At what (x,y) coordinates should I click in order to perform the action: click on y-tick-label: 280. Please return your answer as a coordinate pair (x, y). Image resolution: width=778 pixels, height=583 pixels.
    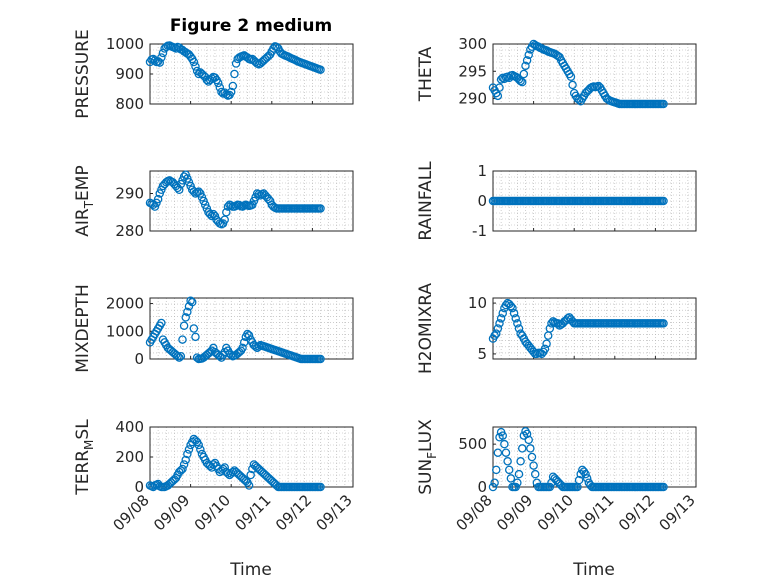
    Looking at the image, I should click on (129, 231).